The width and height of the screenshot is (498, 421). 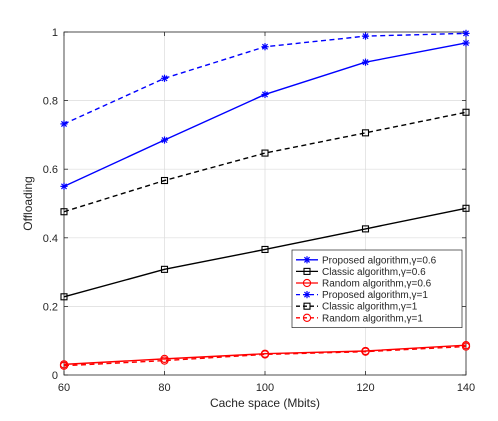 I want to click on legend-item: Random algorithm,γ=0.6, so click(x=364, y=284).